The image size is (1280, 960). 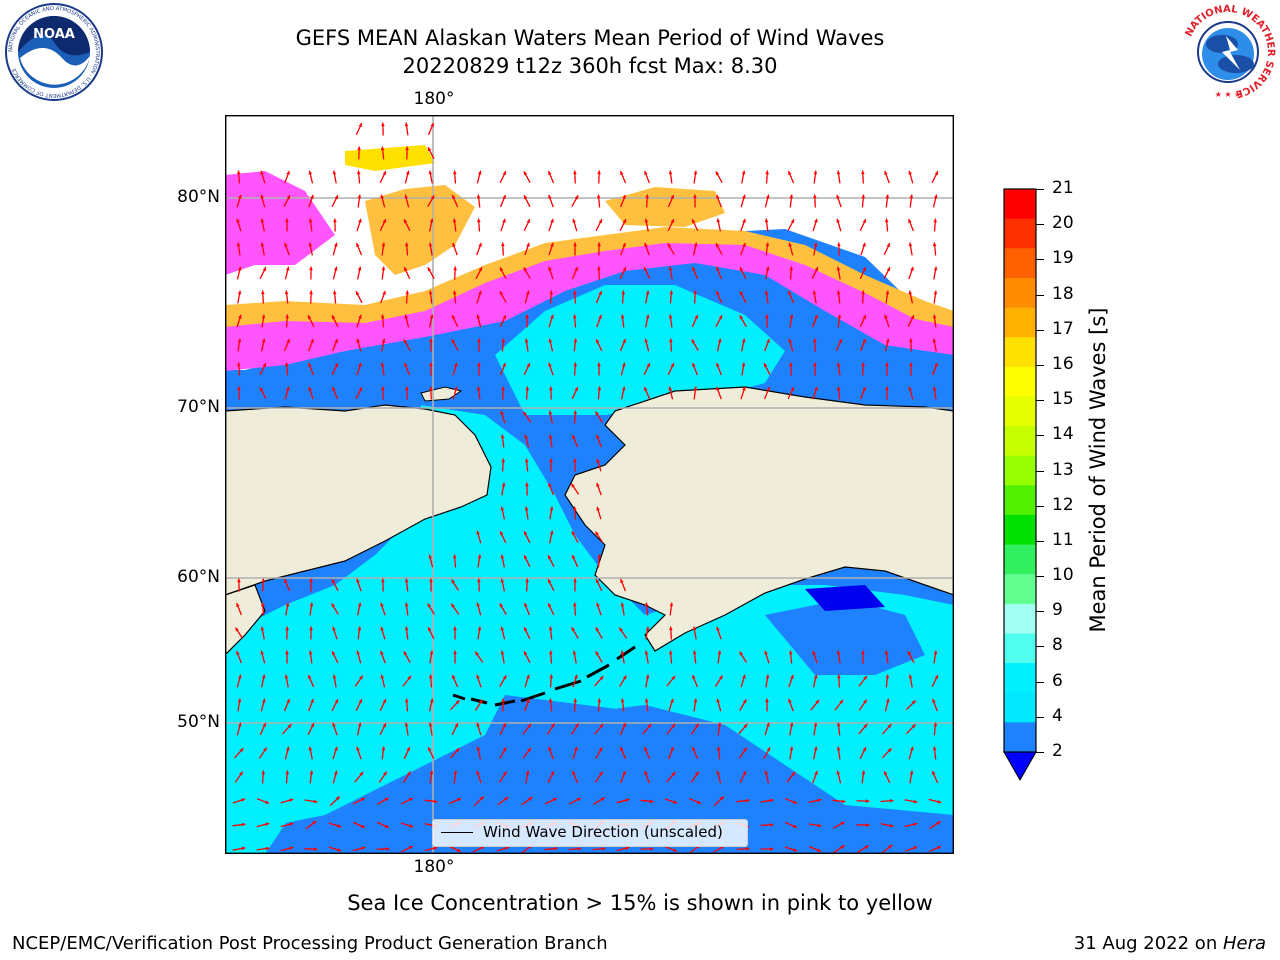 I want to click on nws-logo: NATIONAL WEATHER SERVICE ★ ★ ★, so click(x=1228, y=52).